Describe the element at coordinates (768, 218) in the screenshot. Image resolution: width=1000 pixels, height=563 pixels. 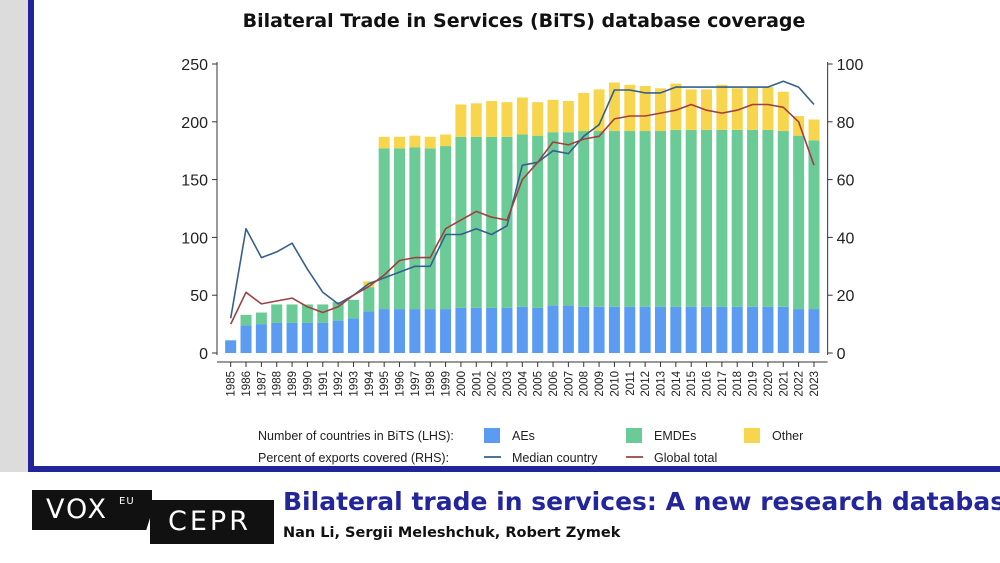
I see `bar-emdes-2020` at that location.